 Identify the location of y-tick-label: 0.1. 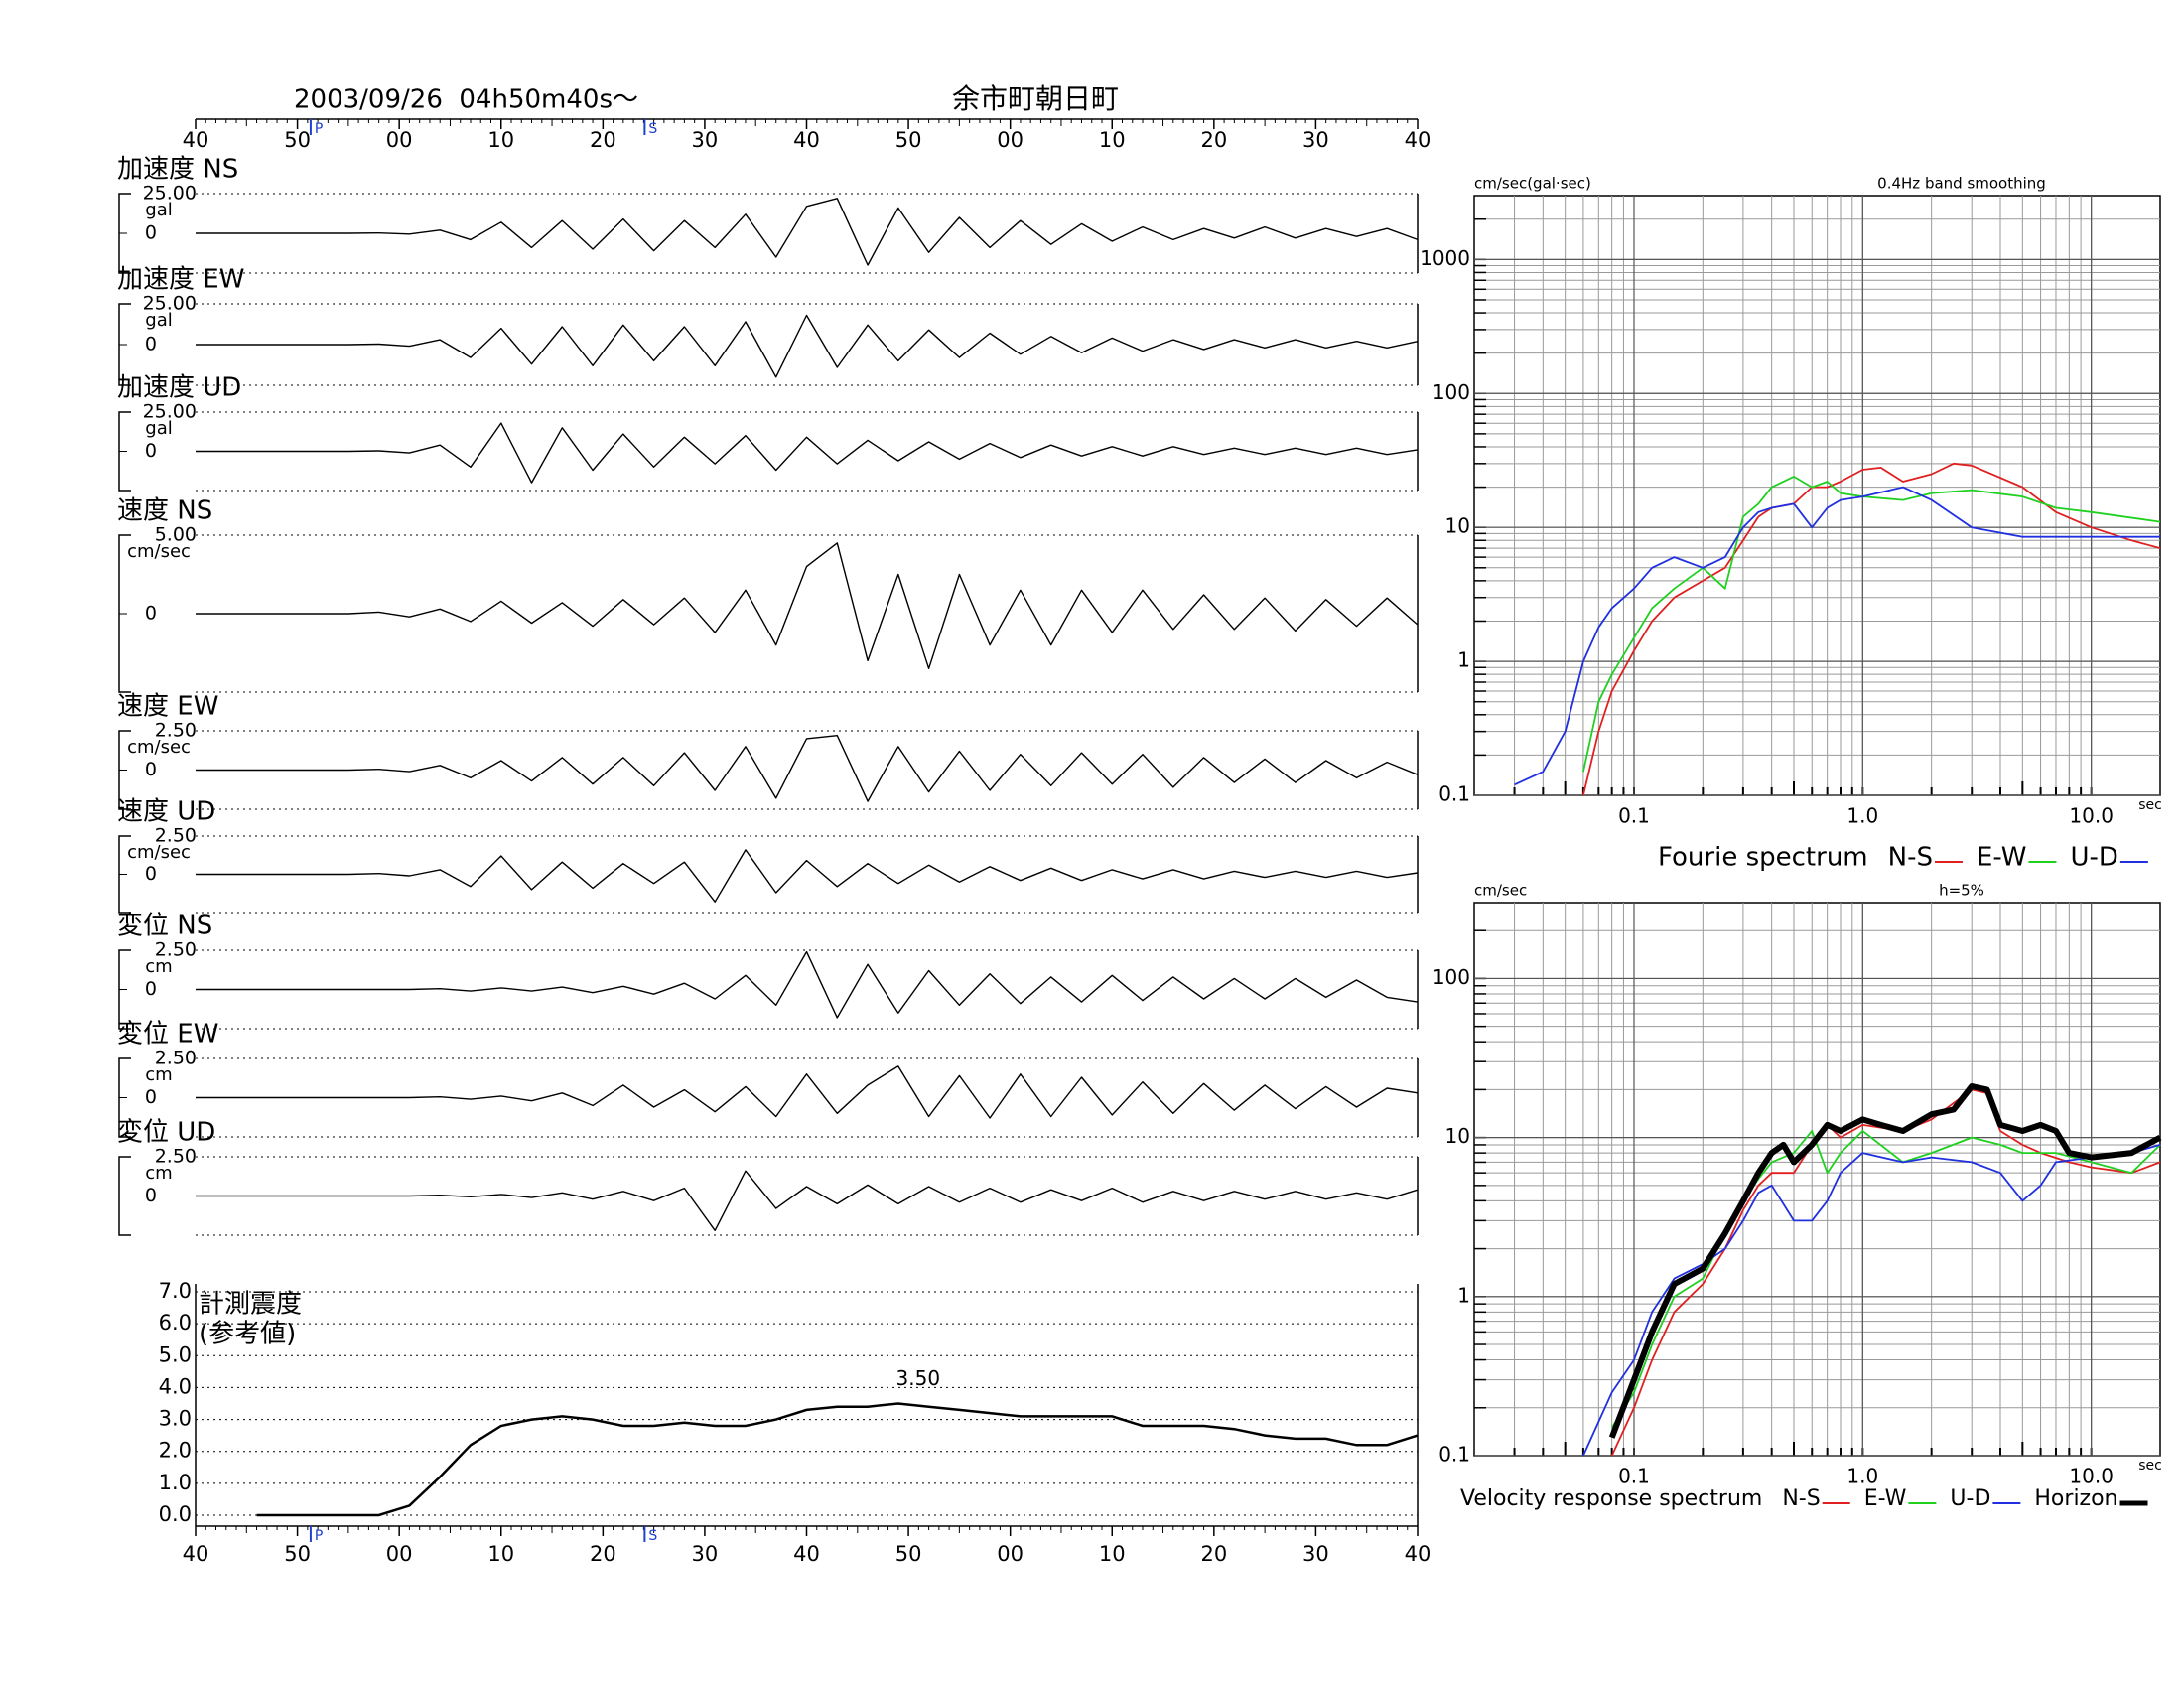
(1454, 794).